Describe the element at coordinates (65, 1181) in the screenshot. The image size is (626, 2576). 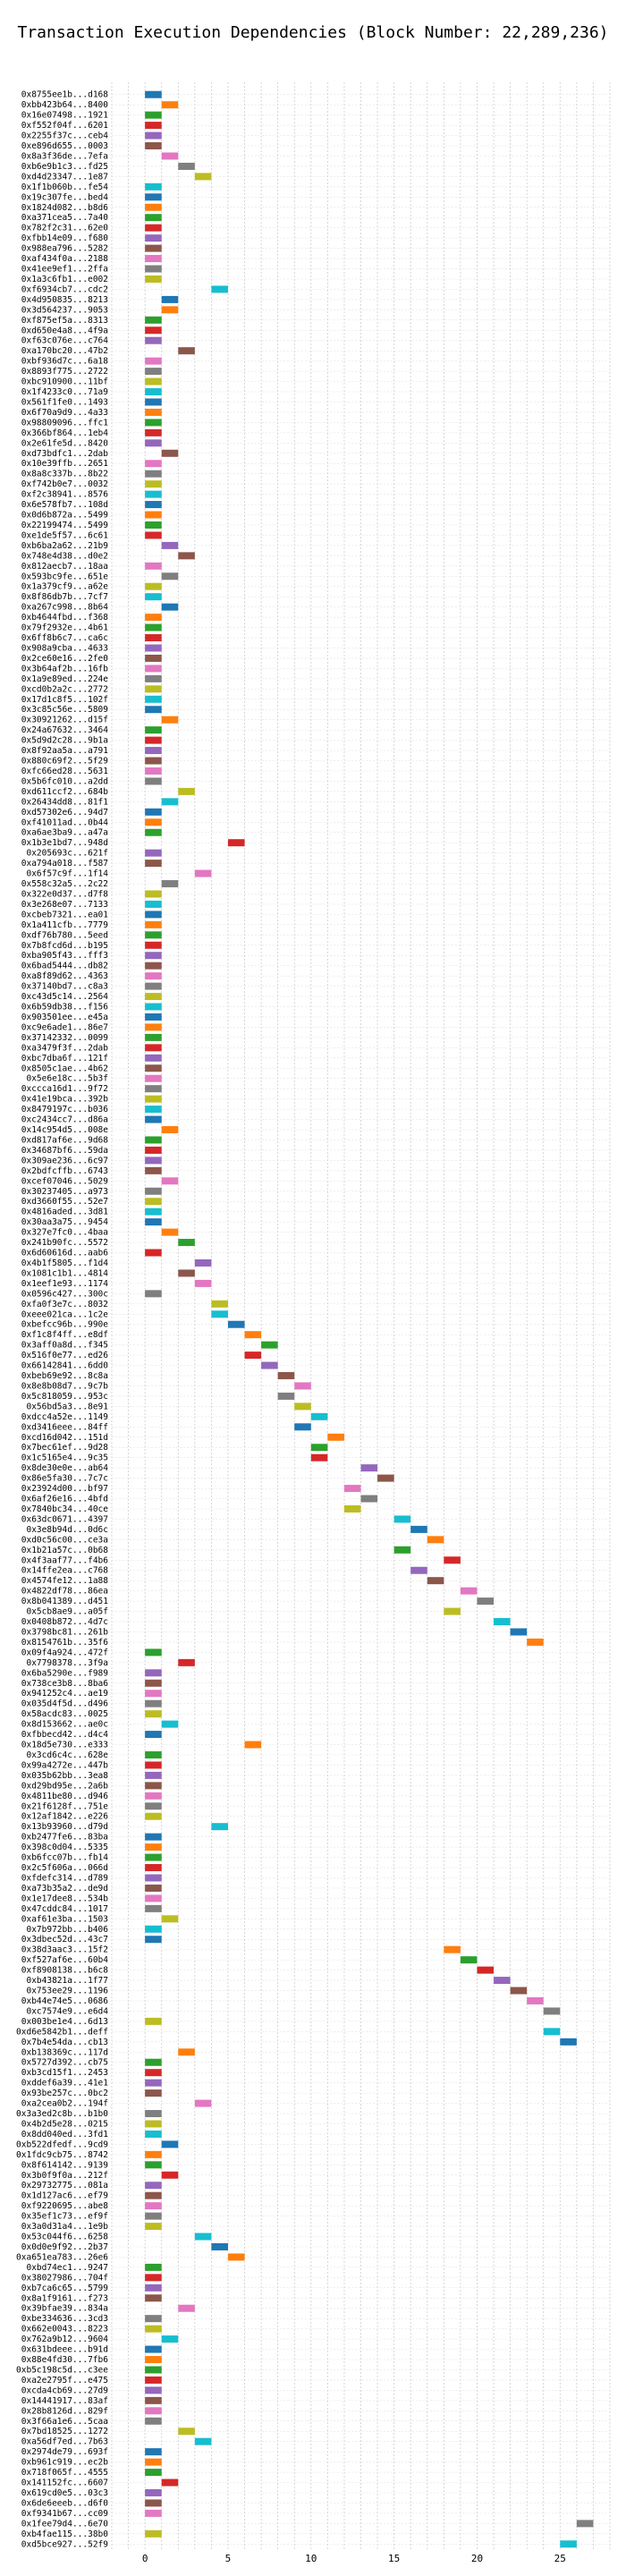
I see `transaction-hash-label: 0xcef07046...5029` at that location.